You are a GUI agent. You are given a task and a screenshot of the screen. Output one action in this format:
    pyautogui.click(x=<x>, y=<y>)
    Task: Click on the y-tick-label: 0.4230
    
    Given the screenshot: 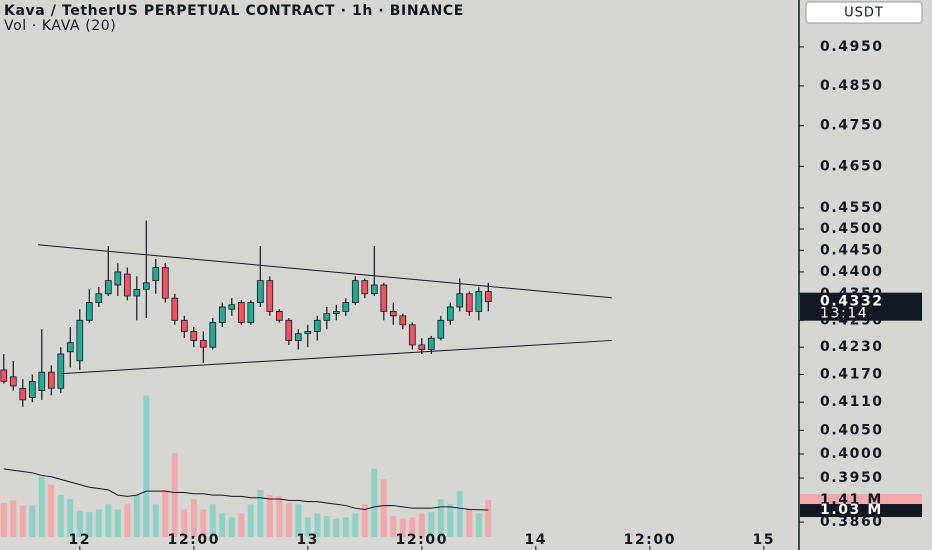 What is the action you would take?
    pyautogui.click(x=852, y=347)
    